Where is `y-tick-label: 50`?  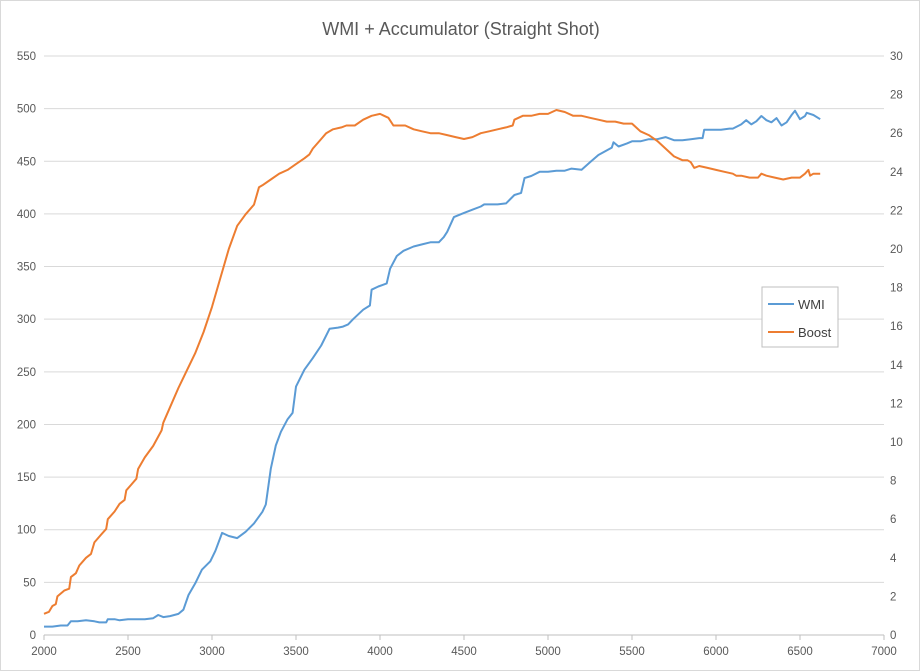
y-tick-label: 50 is located at coordinates (29, 583).